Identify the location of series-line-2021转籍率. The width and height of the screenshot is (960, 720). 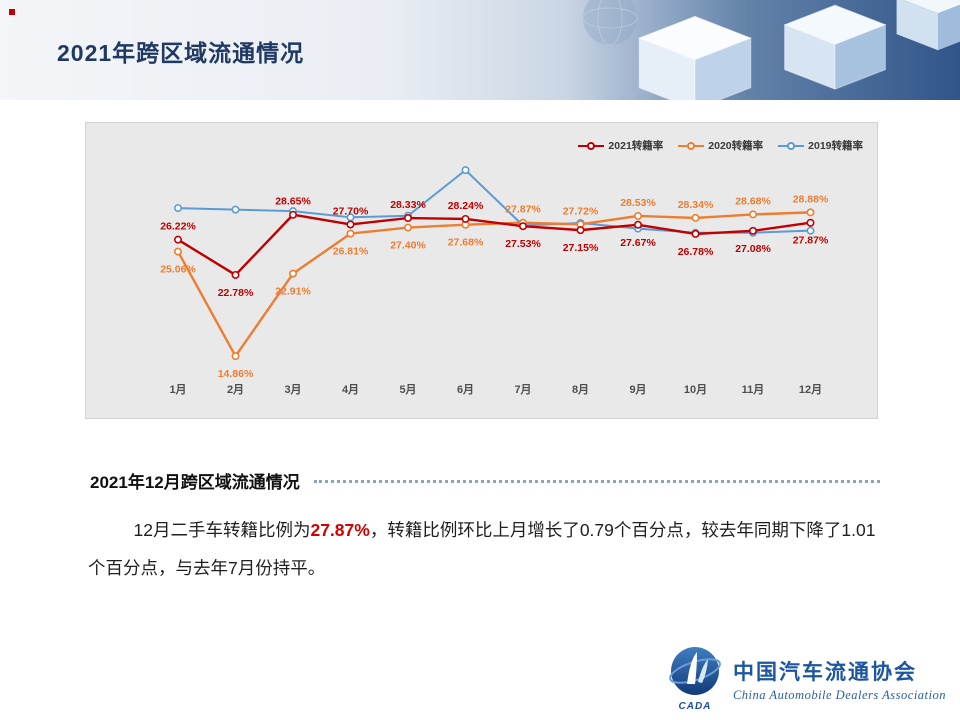
(494, 245).